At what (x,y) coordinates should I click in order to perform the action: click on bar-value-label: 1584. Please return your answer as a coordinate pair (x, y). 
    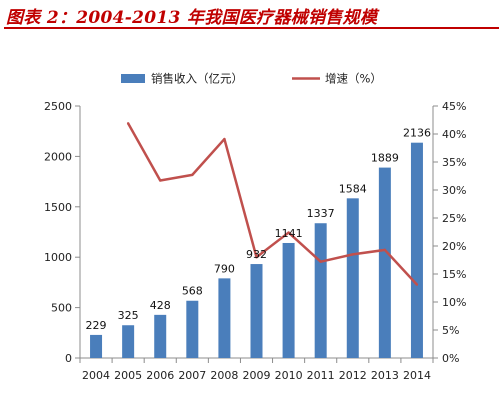
    Looking at the image, I should click on (353, 188).